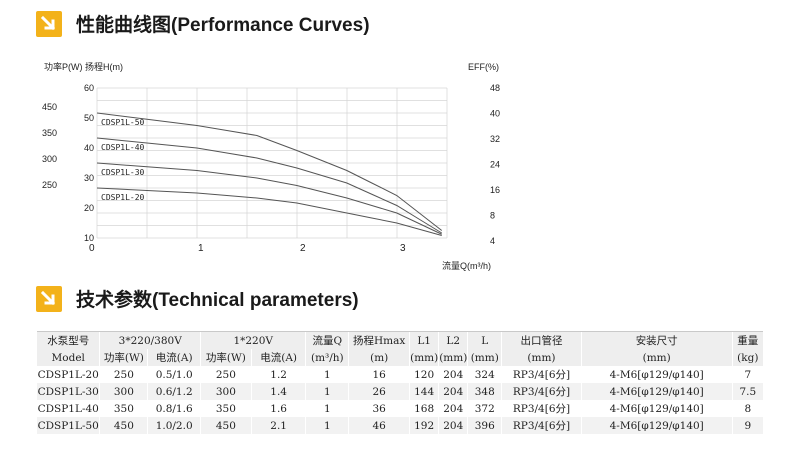 Image resolution: width=800 pixels, height=457 pixels. What do you see at coordinates (226, 357) in the screenshot?
I see `col-power-1phase: 功率(W)` at bounding box center [226, 357].